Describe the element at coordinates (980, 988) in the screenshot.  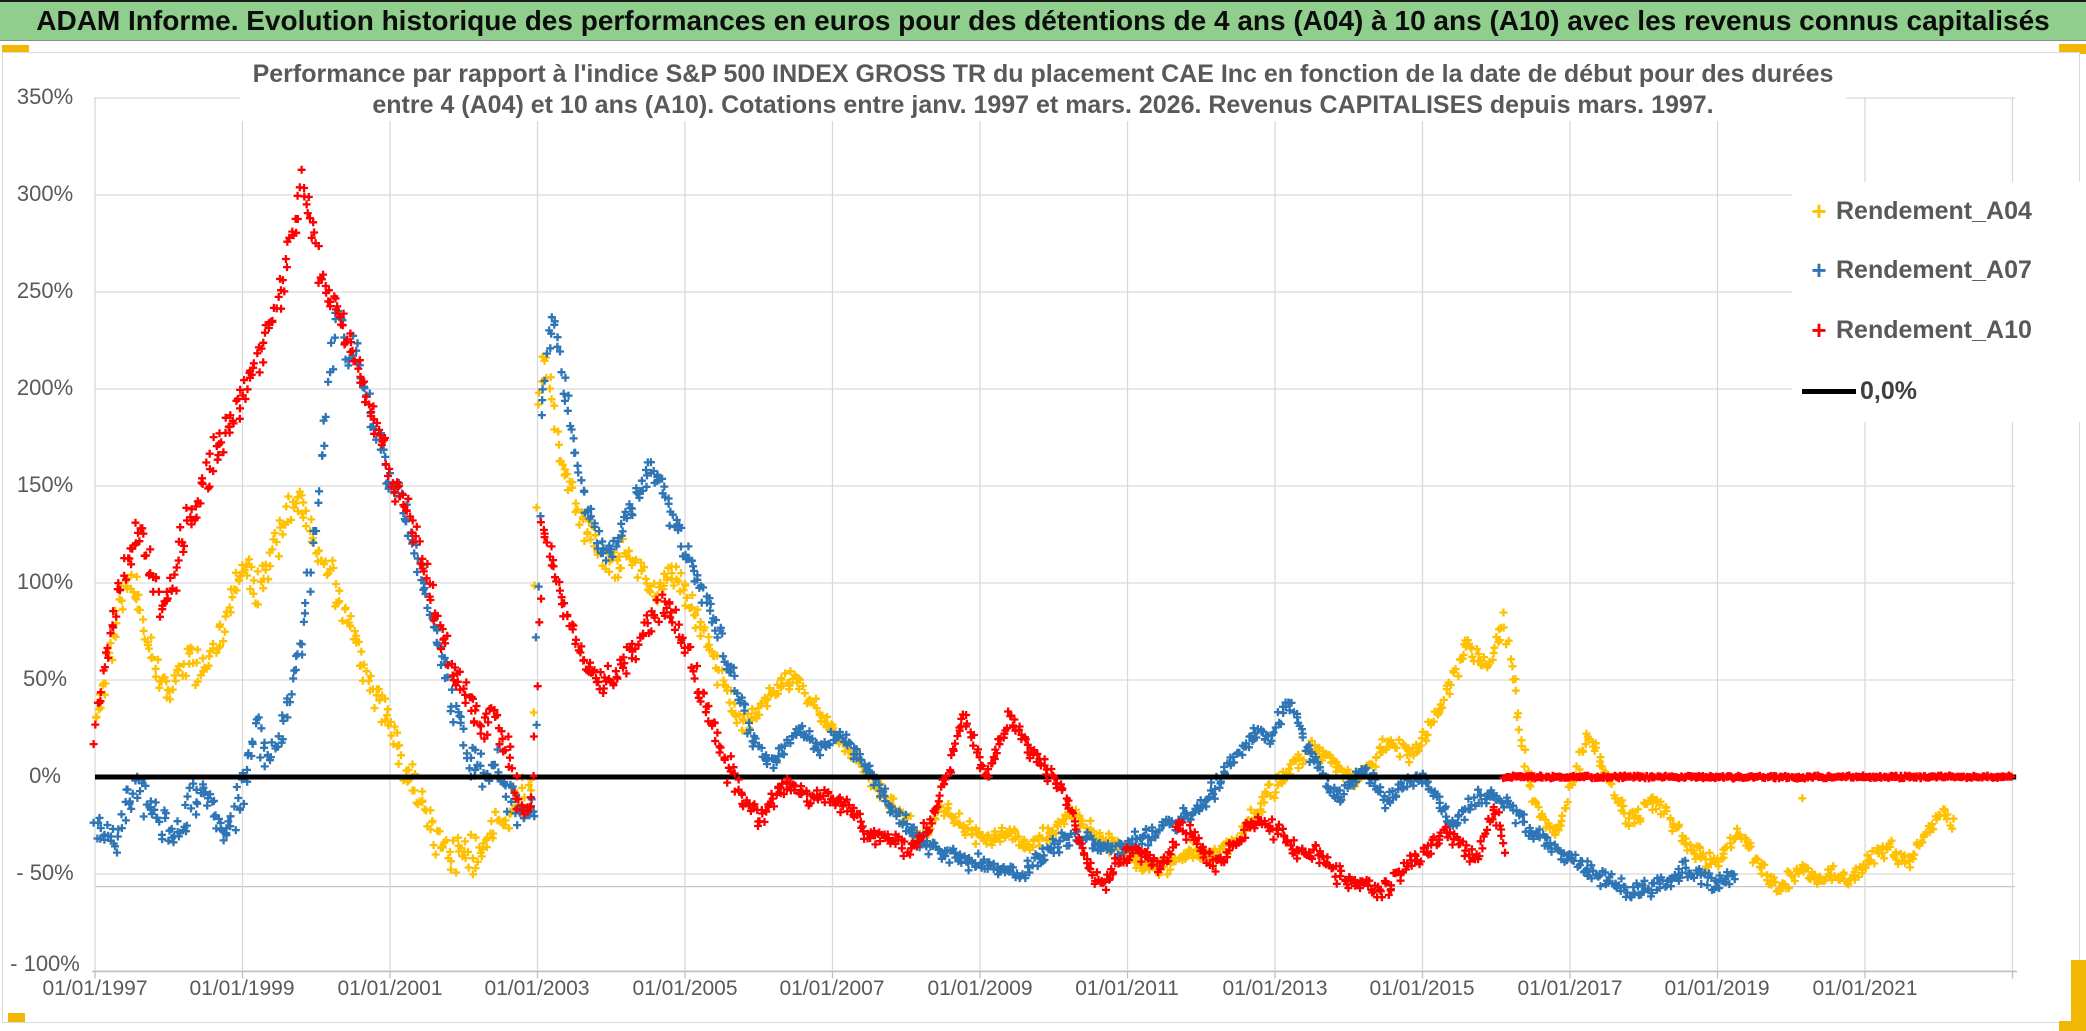
I see `x-tick-2009: 01/01/2009` at that location.